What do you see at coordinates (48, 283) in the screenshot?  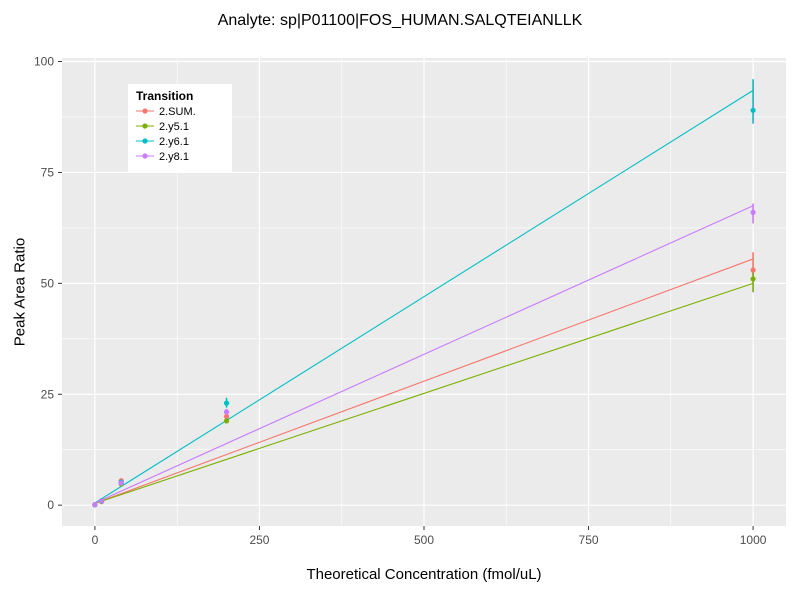 I see `y-tick-label: 50` at bounding box center [48, 283].